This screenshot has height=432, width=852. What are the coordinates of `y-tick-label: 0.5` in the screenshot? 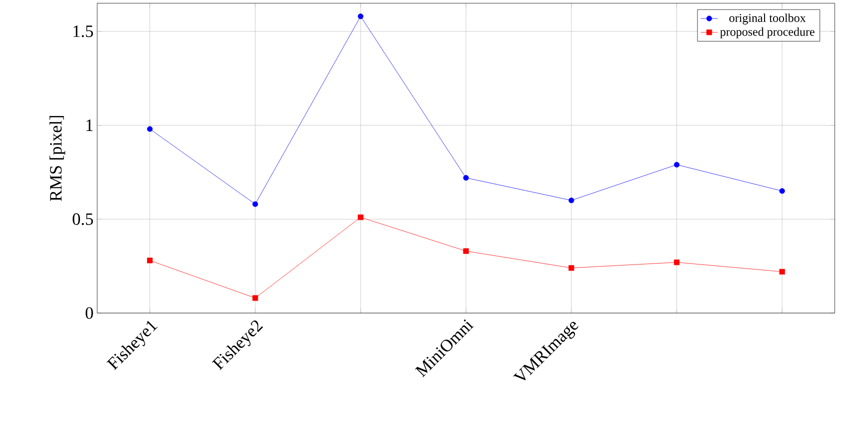 It's located at (82, 219).